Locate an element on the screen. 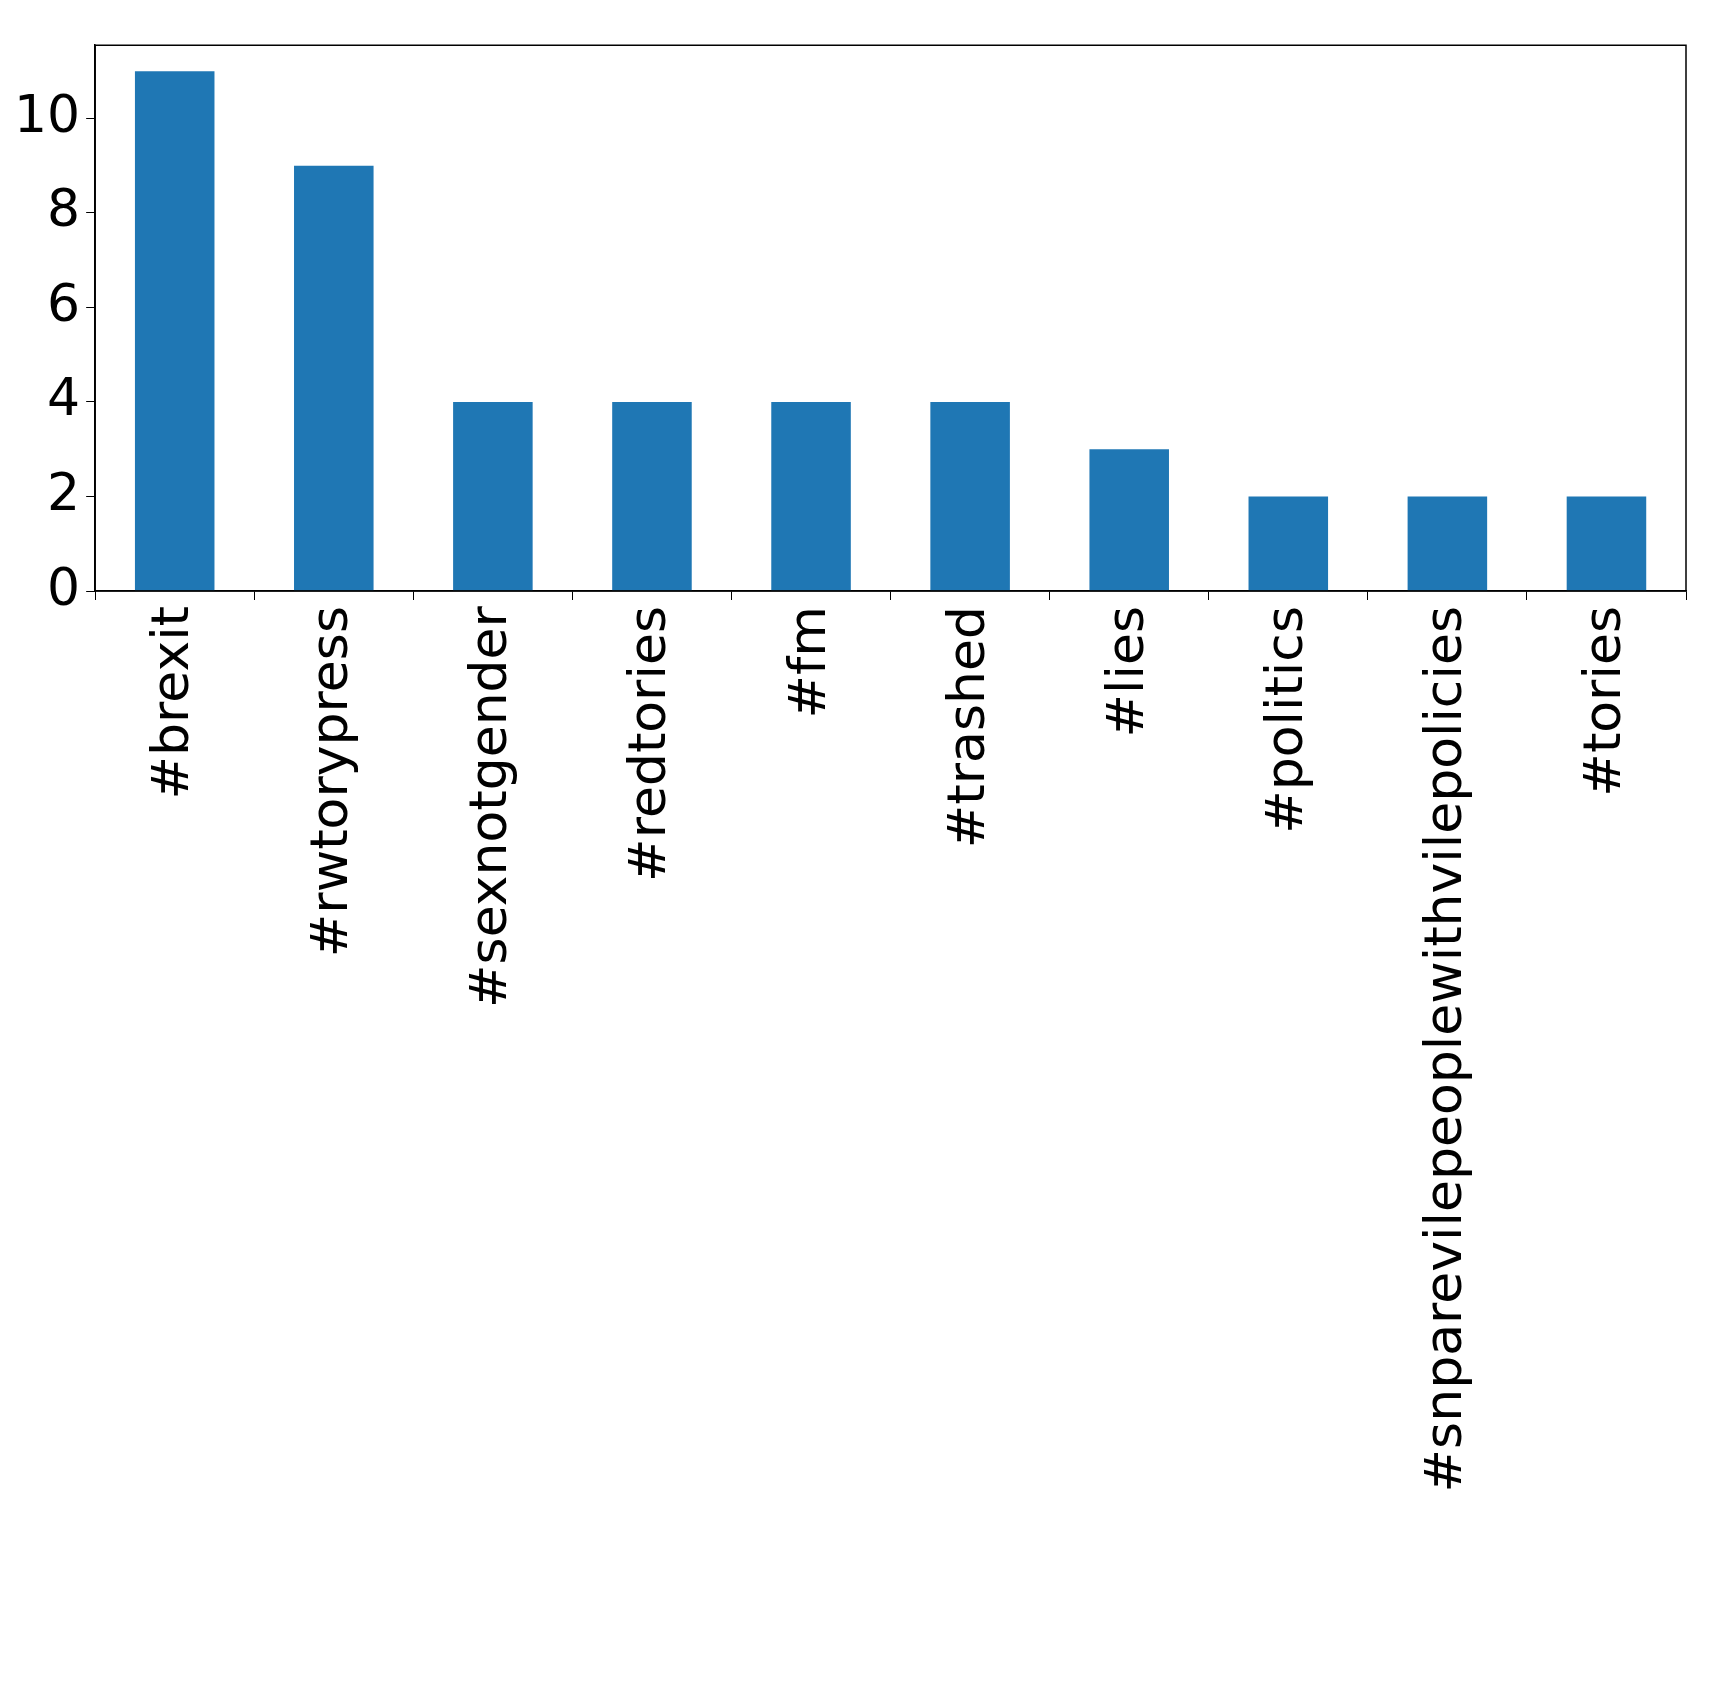  y-tick-label: 4 is located at coordinates (64, 397).